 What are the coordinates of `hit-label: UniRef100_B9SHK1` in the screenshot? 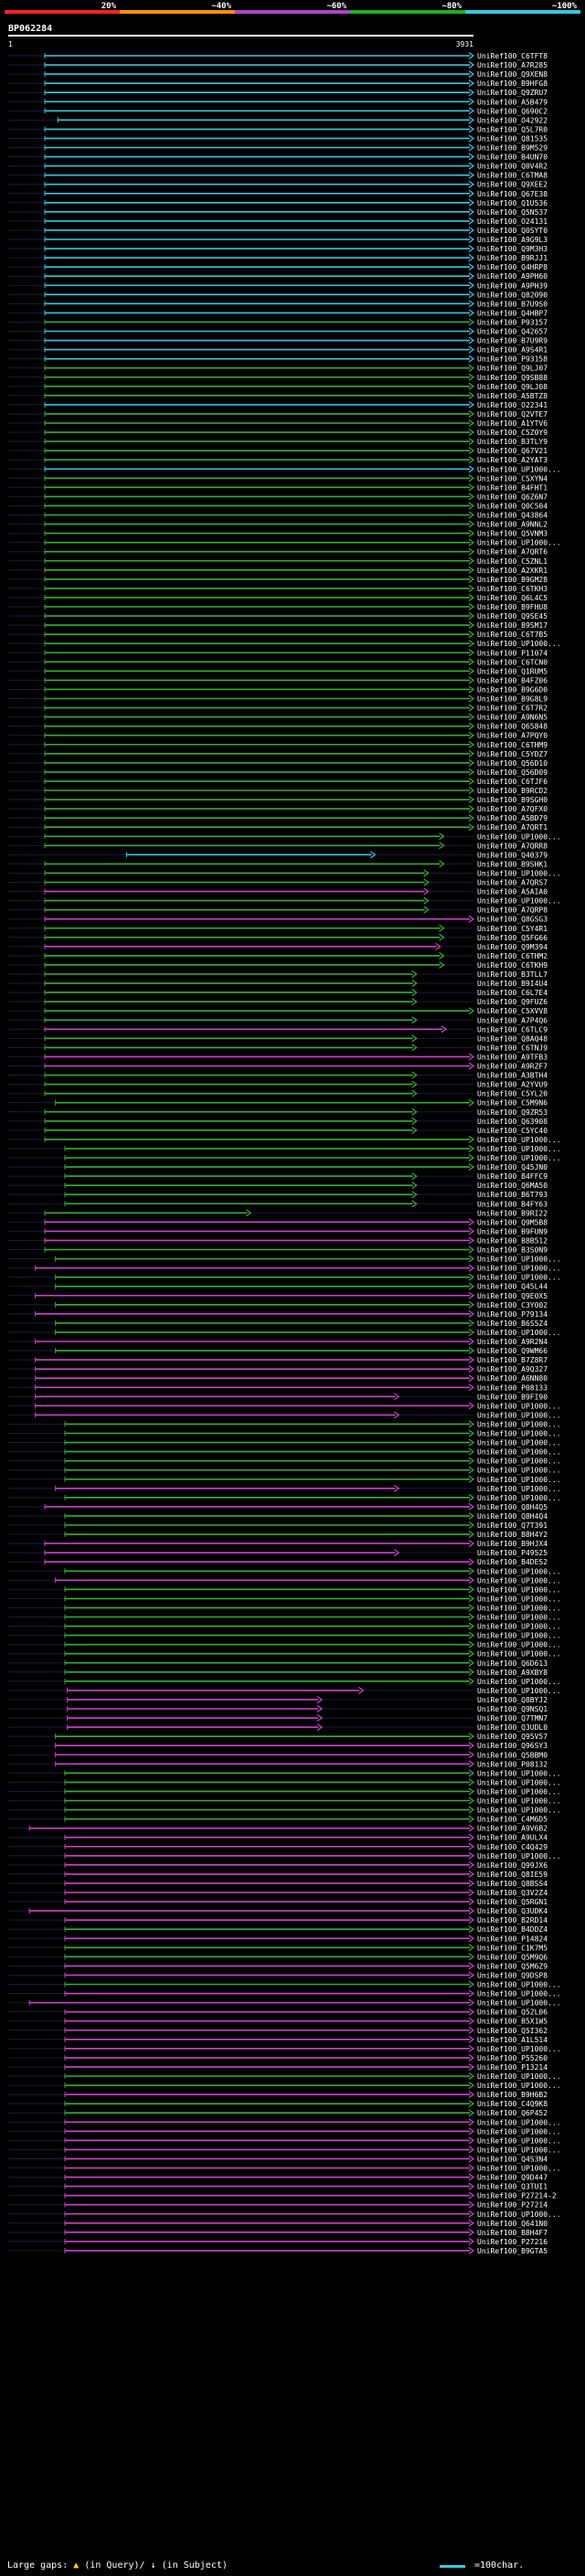 It's located at (512, 864).